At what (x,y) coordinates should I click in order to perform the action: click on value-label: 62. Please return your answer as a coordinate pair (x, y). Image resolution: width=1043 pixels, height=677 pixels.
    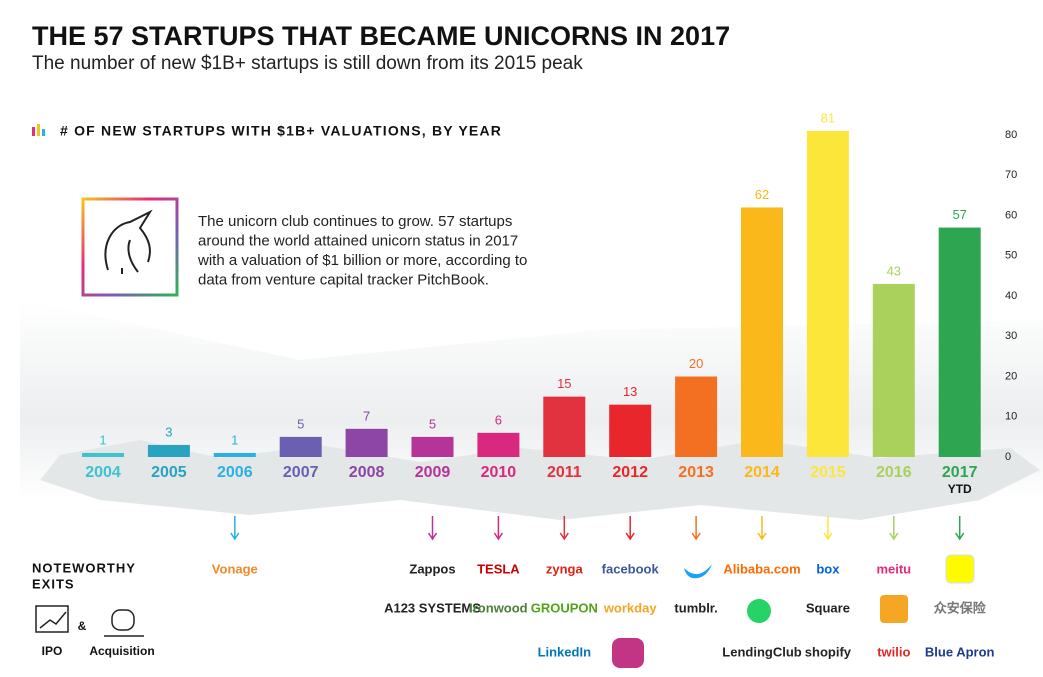
    Looking at the image, I should click on (762, 194).